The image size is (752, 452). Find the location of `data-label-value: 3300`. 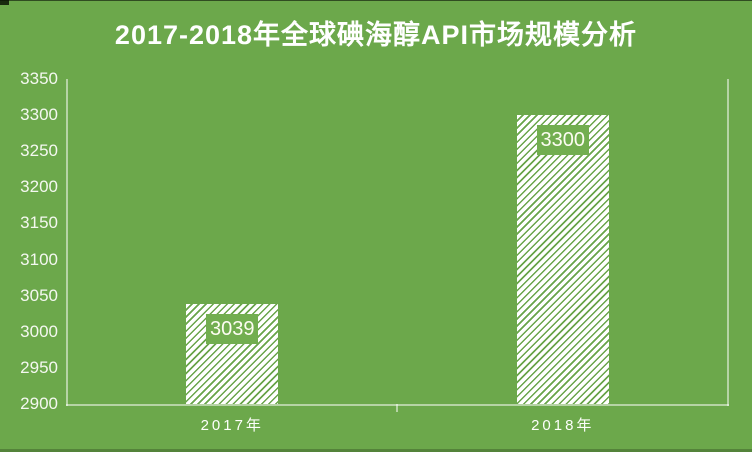

data-label-value: 3300 is located at coordinates (563, 140).